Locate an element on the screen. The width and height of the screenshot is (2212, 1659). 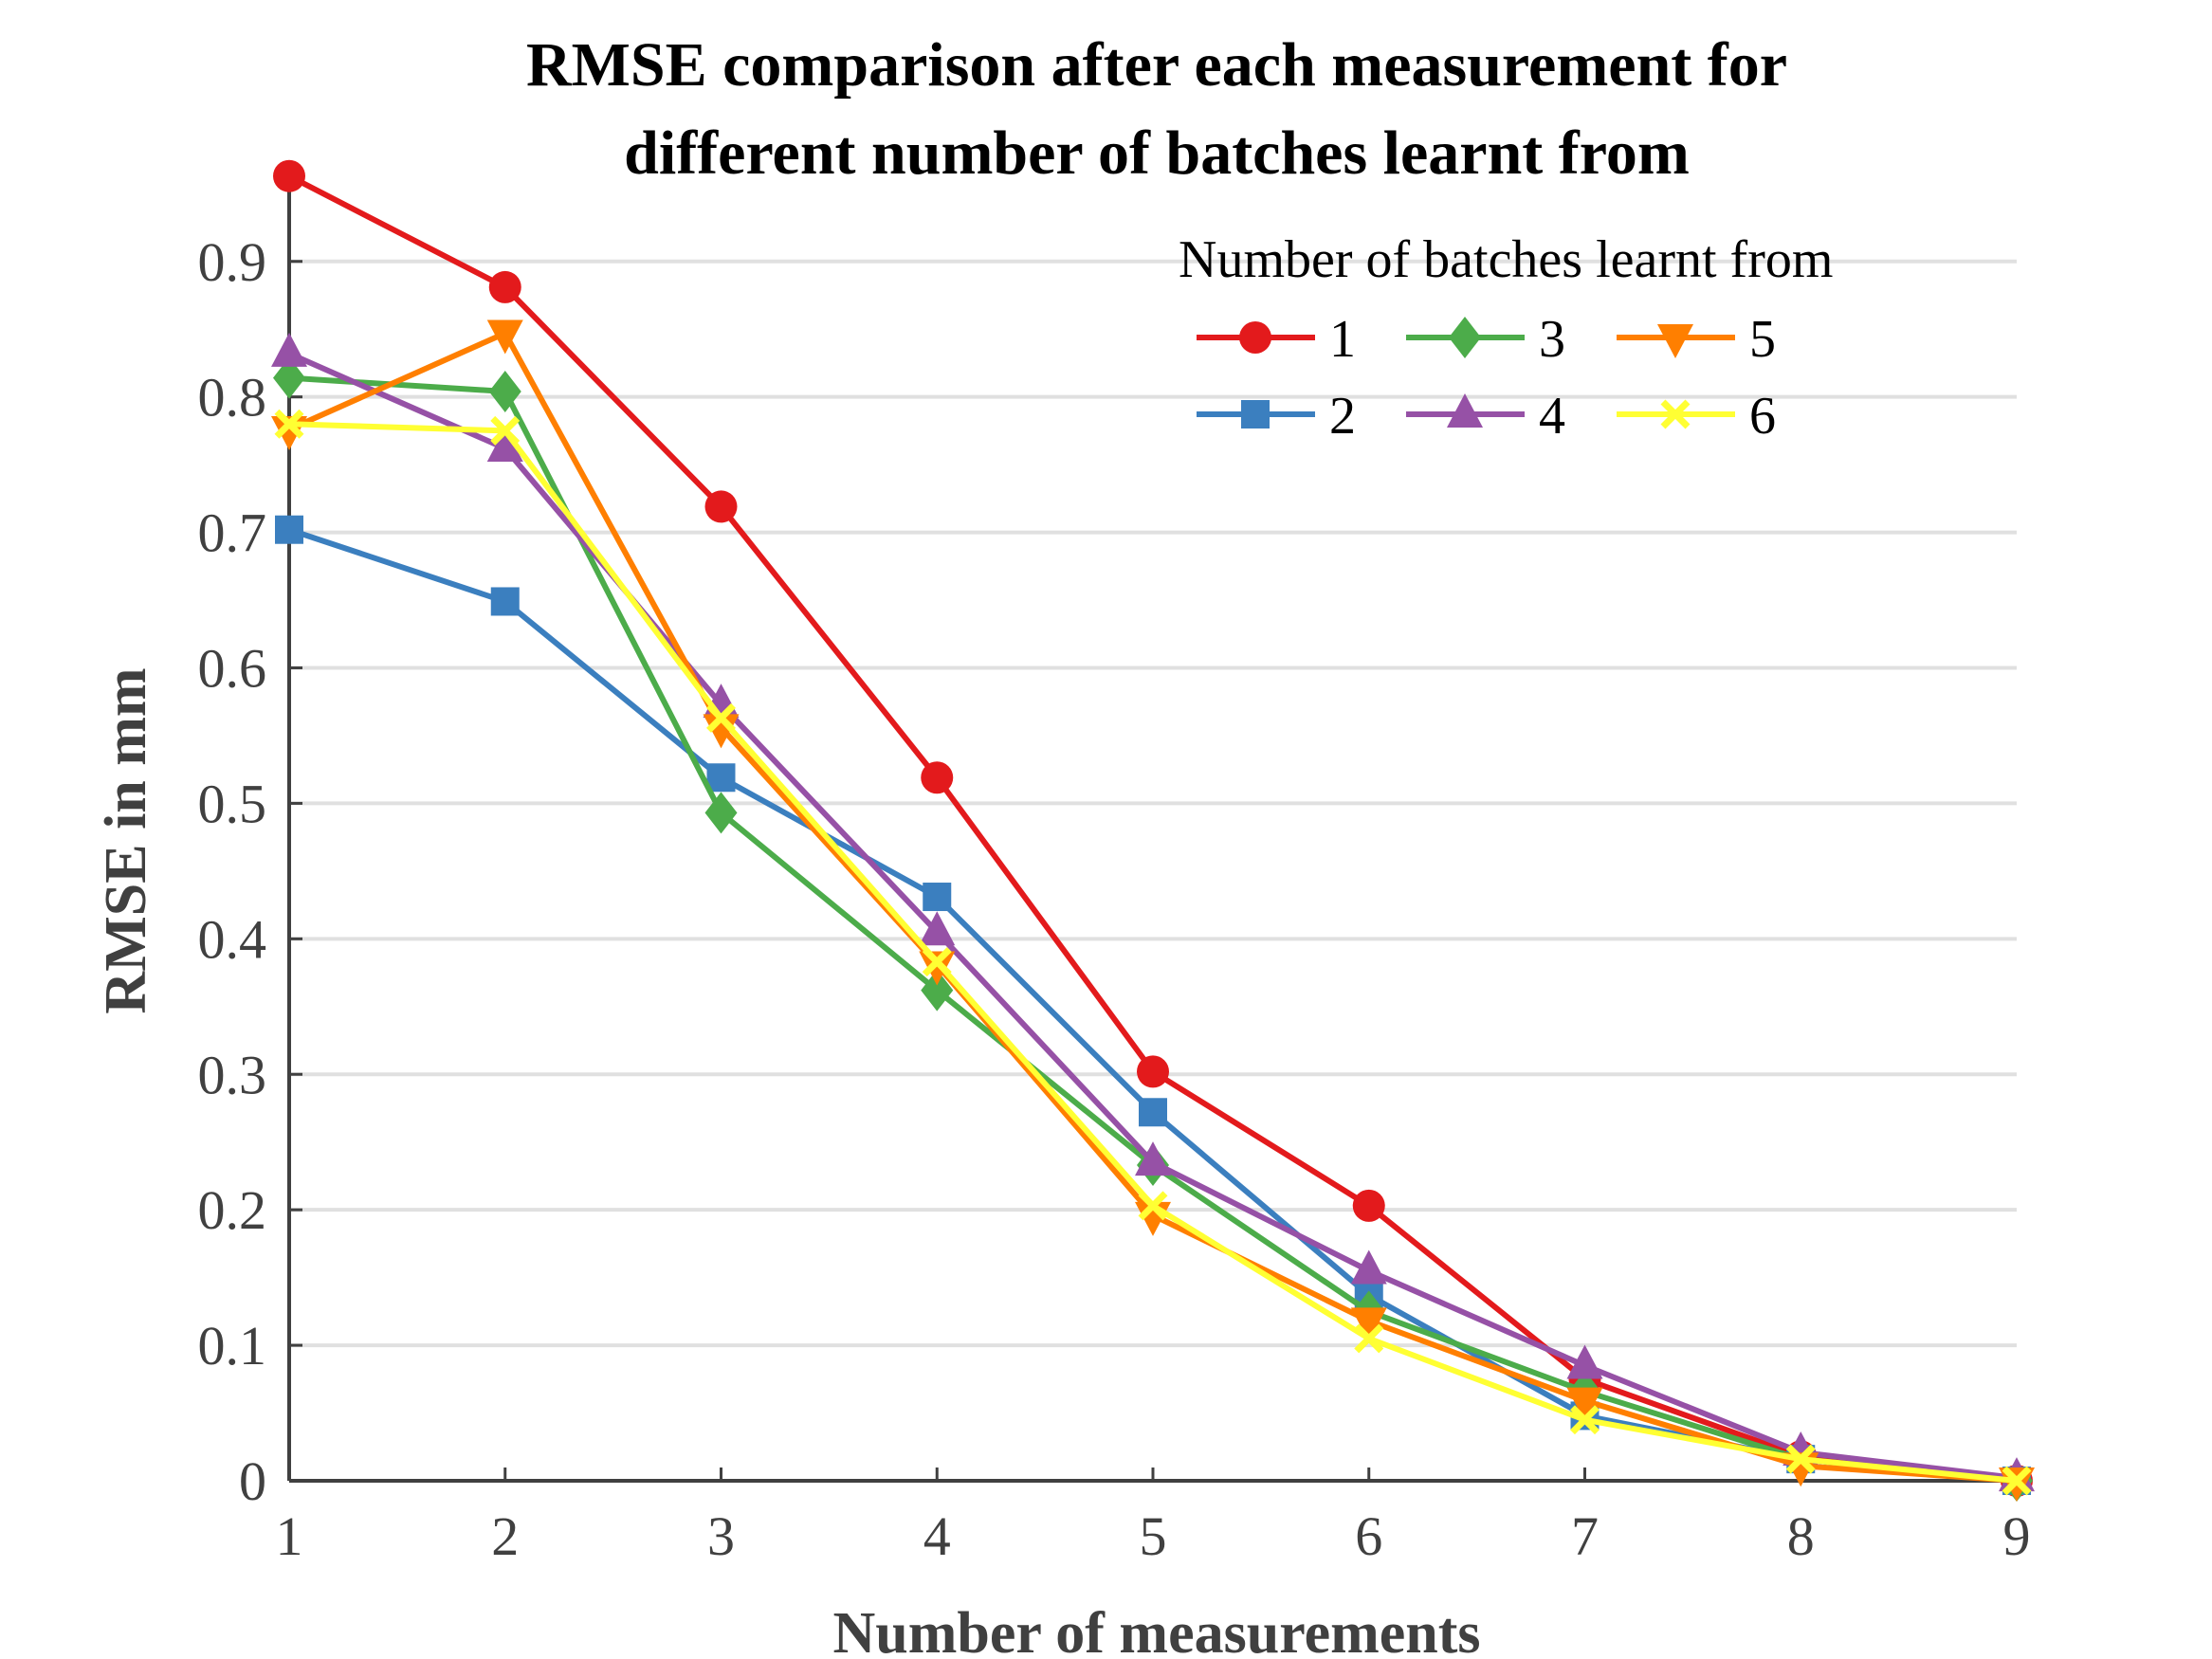
legend-label-6: 6 is located at coordinates (1762, 416).